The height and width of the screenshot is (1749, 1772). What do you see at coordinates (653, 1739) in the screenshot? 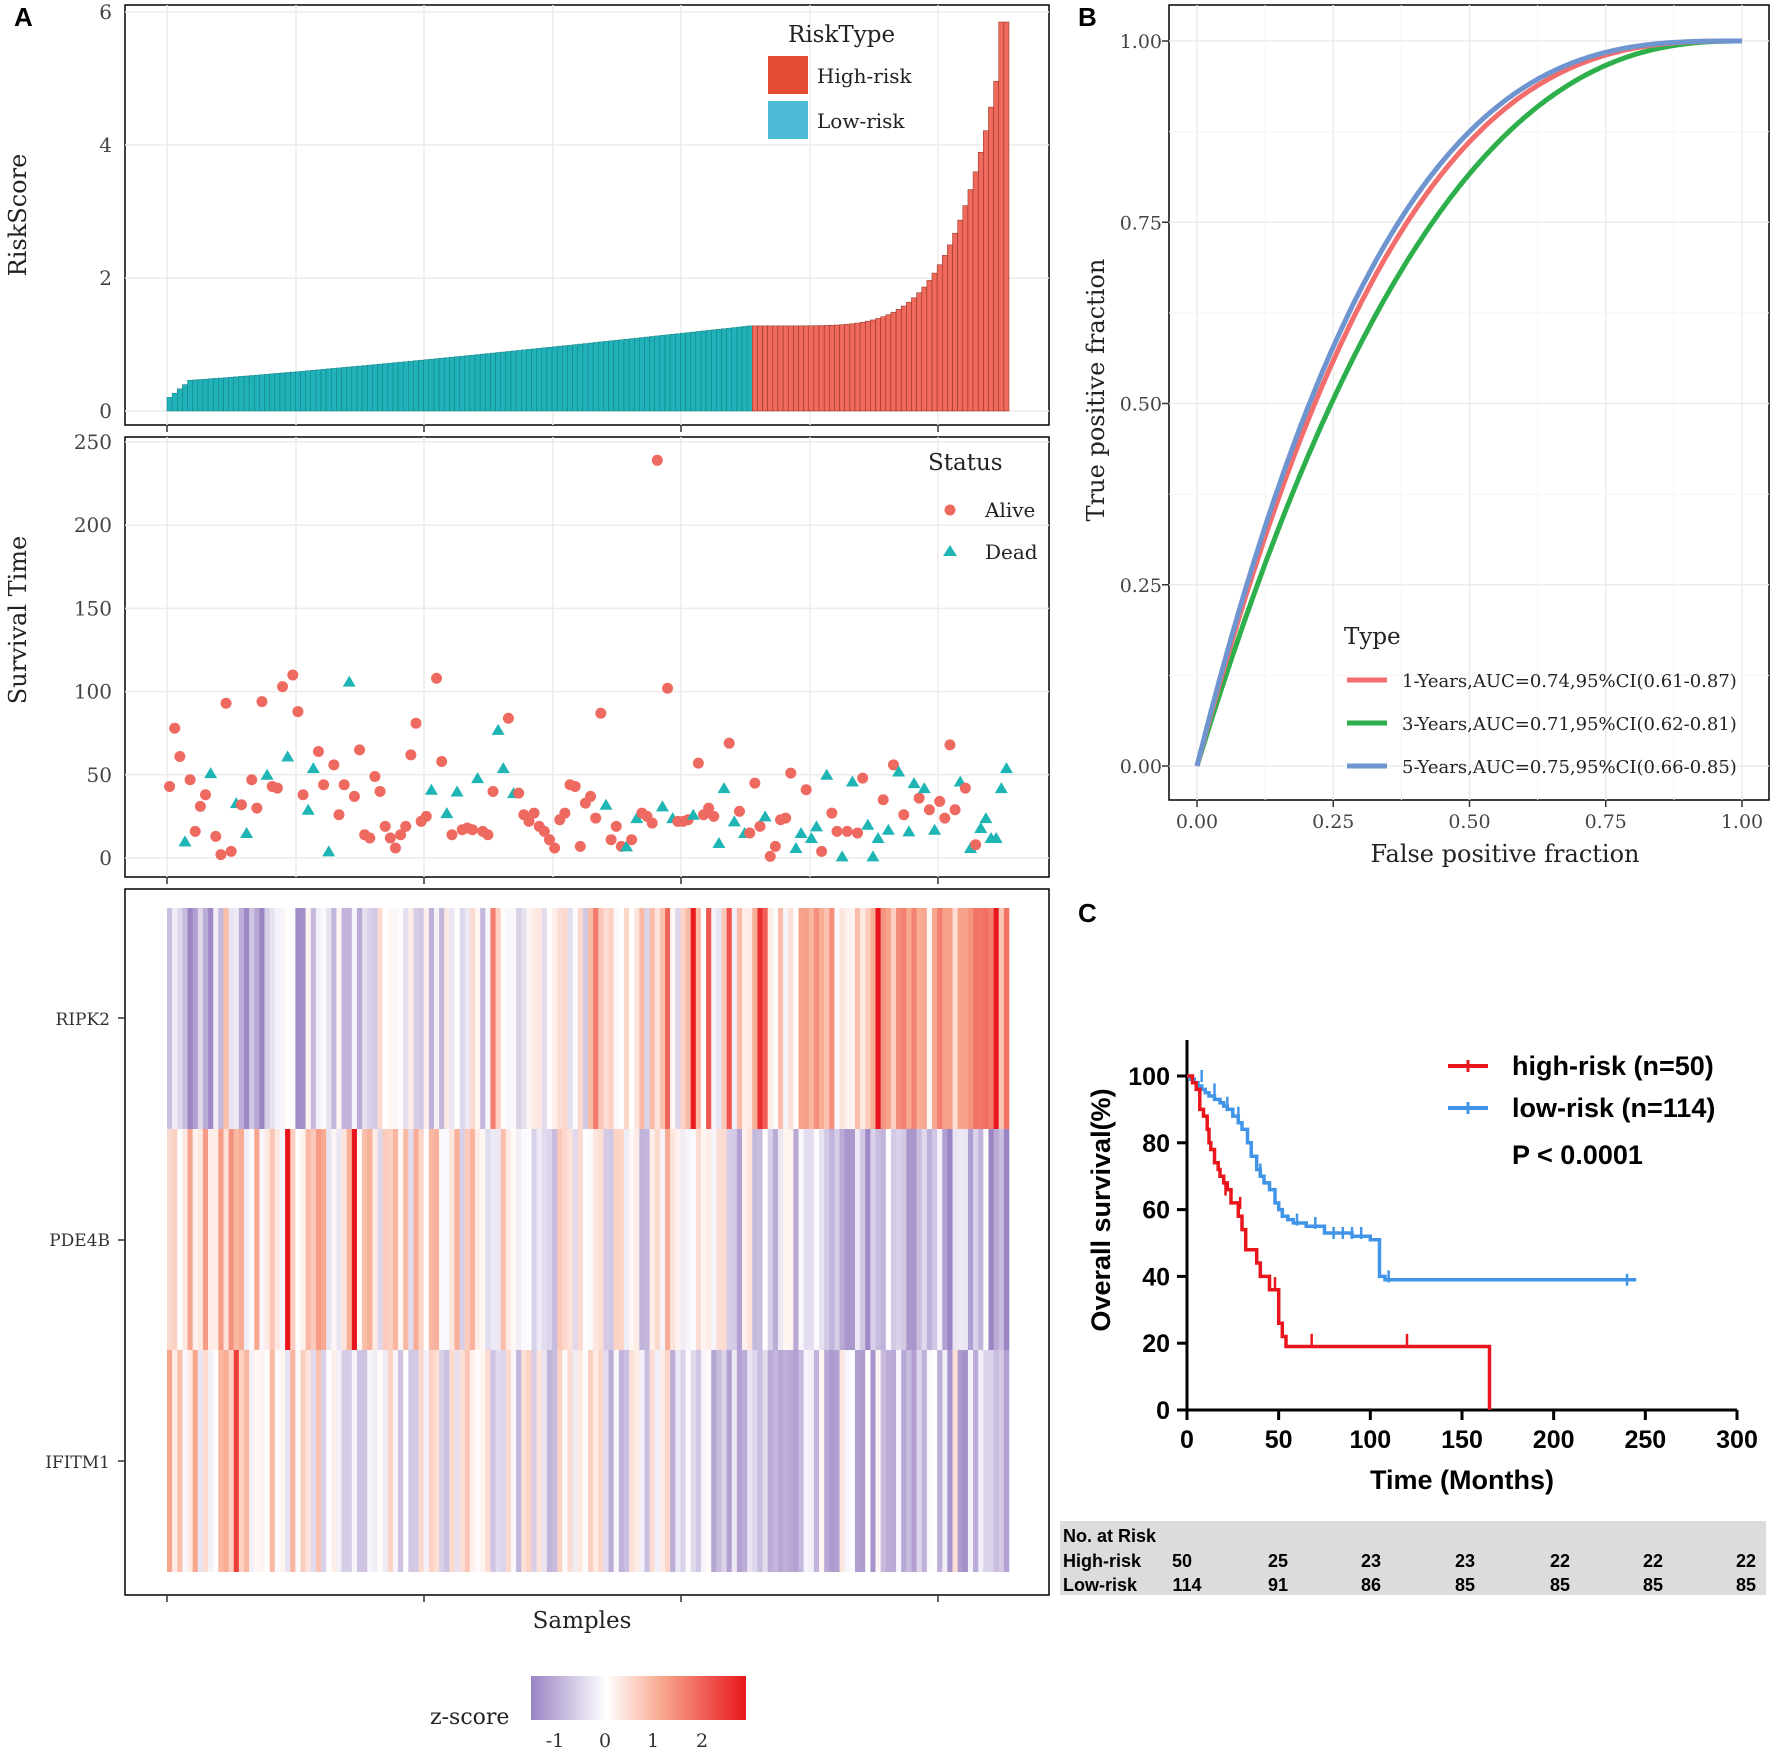
I see `colorbar-tick: 1` at bounding box center [653, 1739].